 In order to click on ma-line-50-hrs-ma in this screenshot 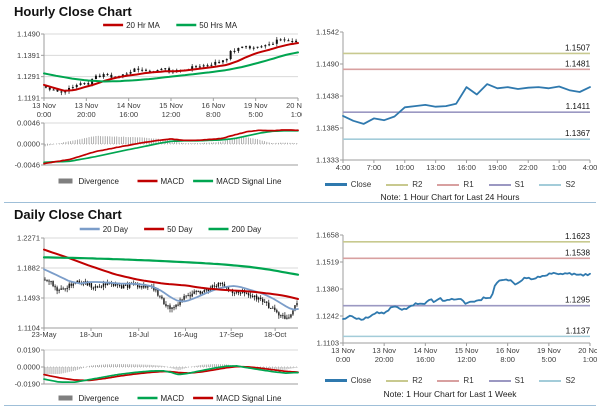, I will do `click(171, 67)`.